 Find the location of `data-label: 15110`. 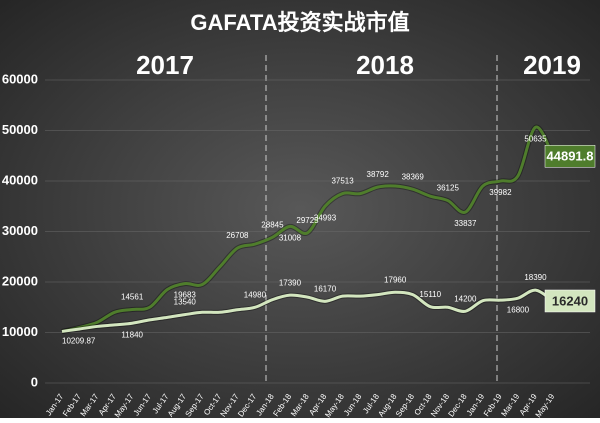

data-label: 15110 is located at coordinates (430, 294).